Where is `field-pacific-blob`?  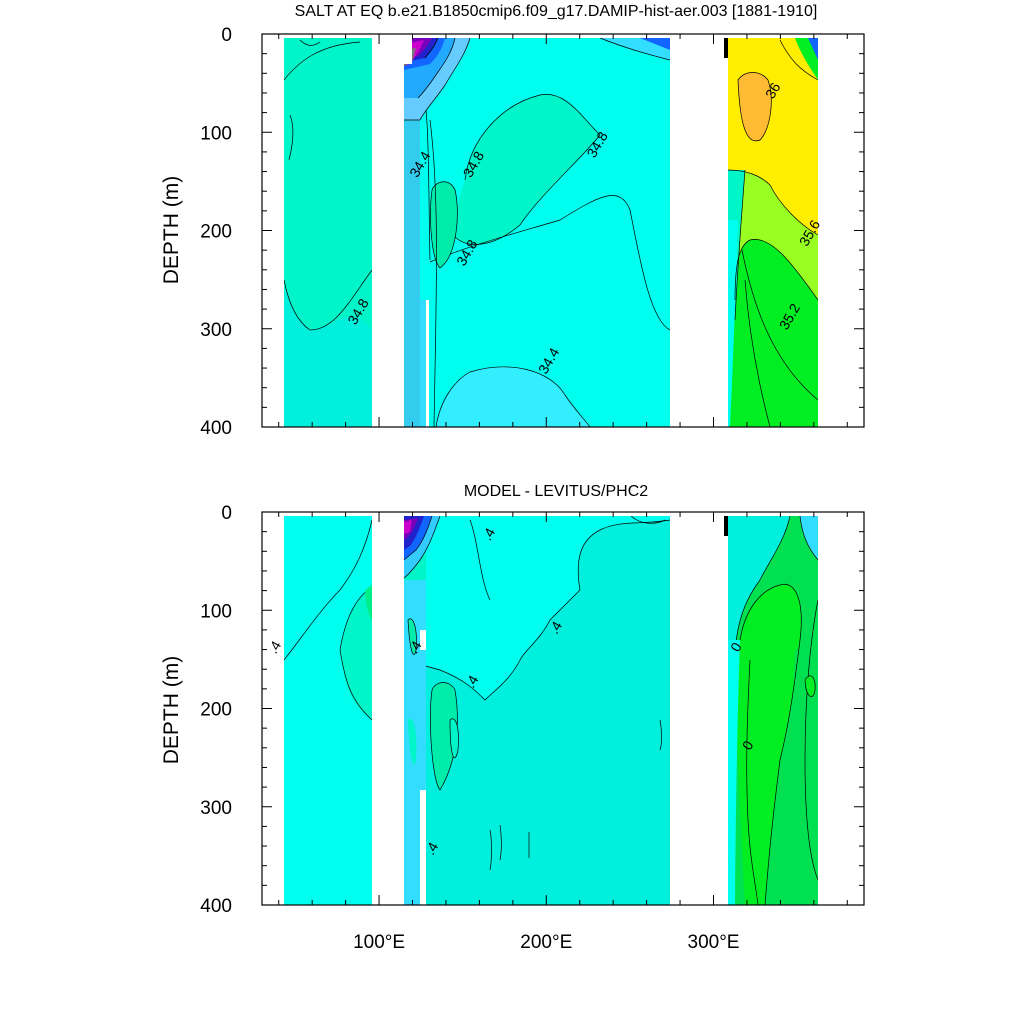
field-pacific-blob is located at coordinates (444, 224).